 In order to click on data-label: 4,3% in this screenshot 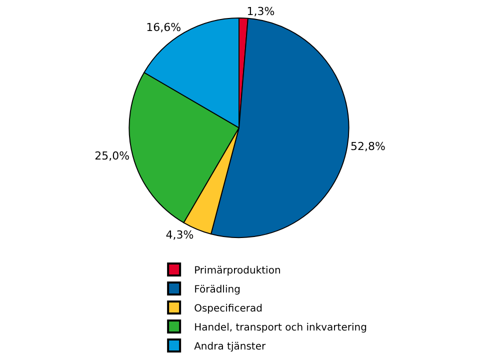, I will do `click(180, 235)`.